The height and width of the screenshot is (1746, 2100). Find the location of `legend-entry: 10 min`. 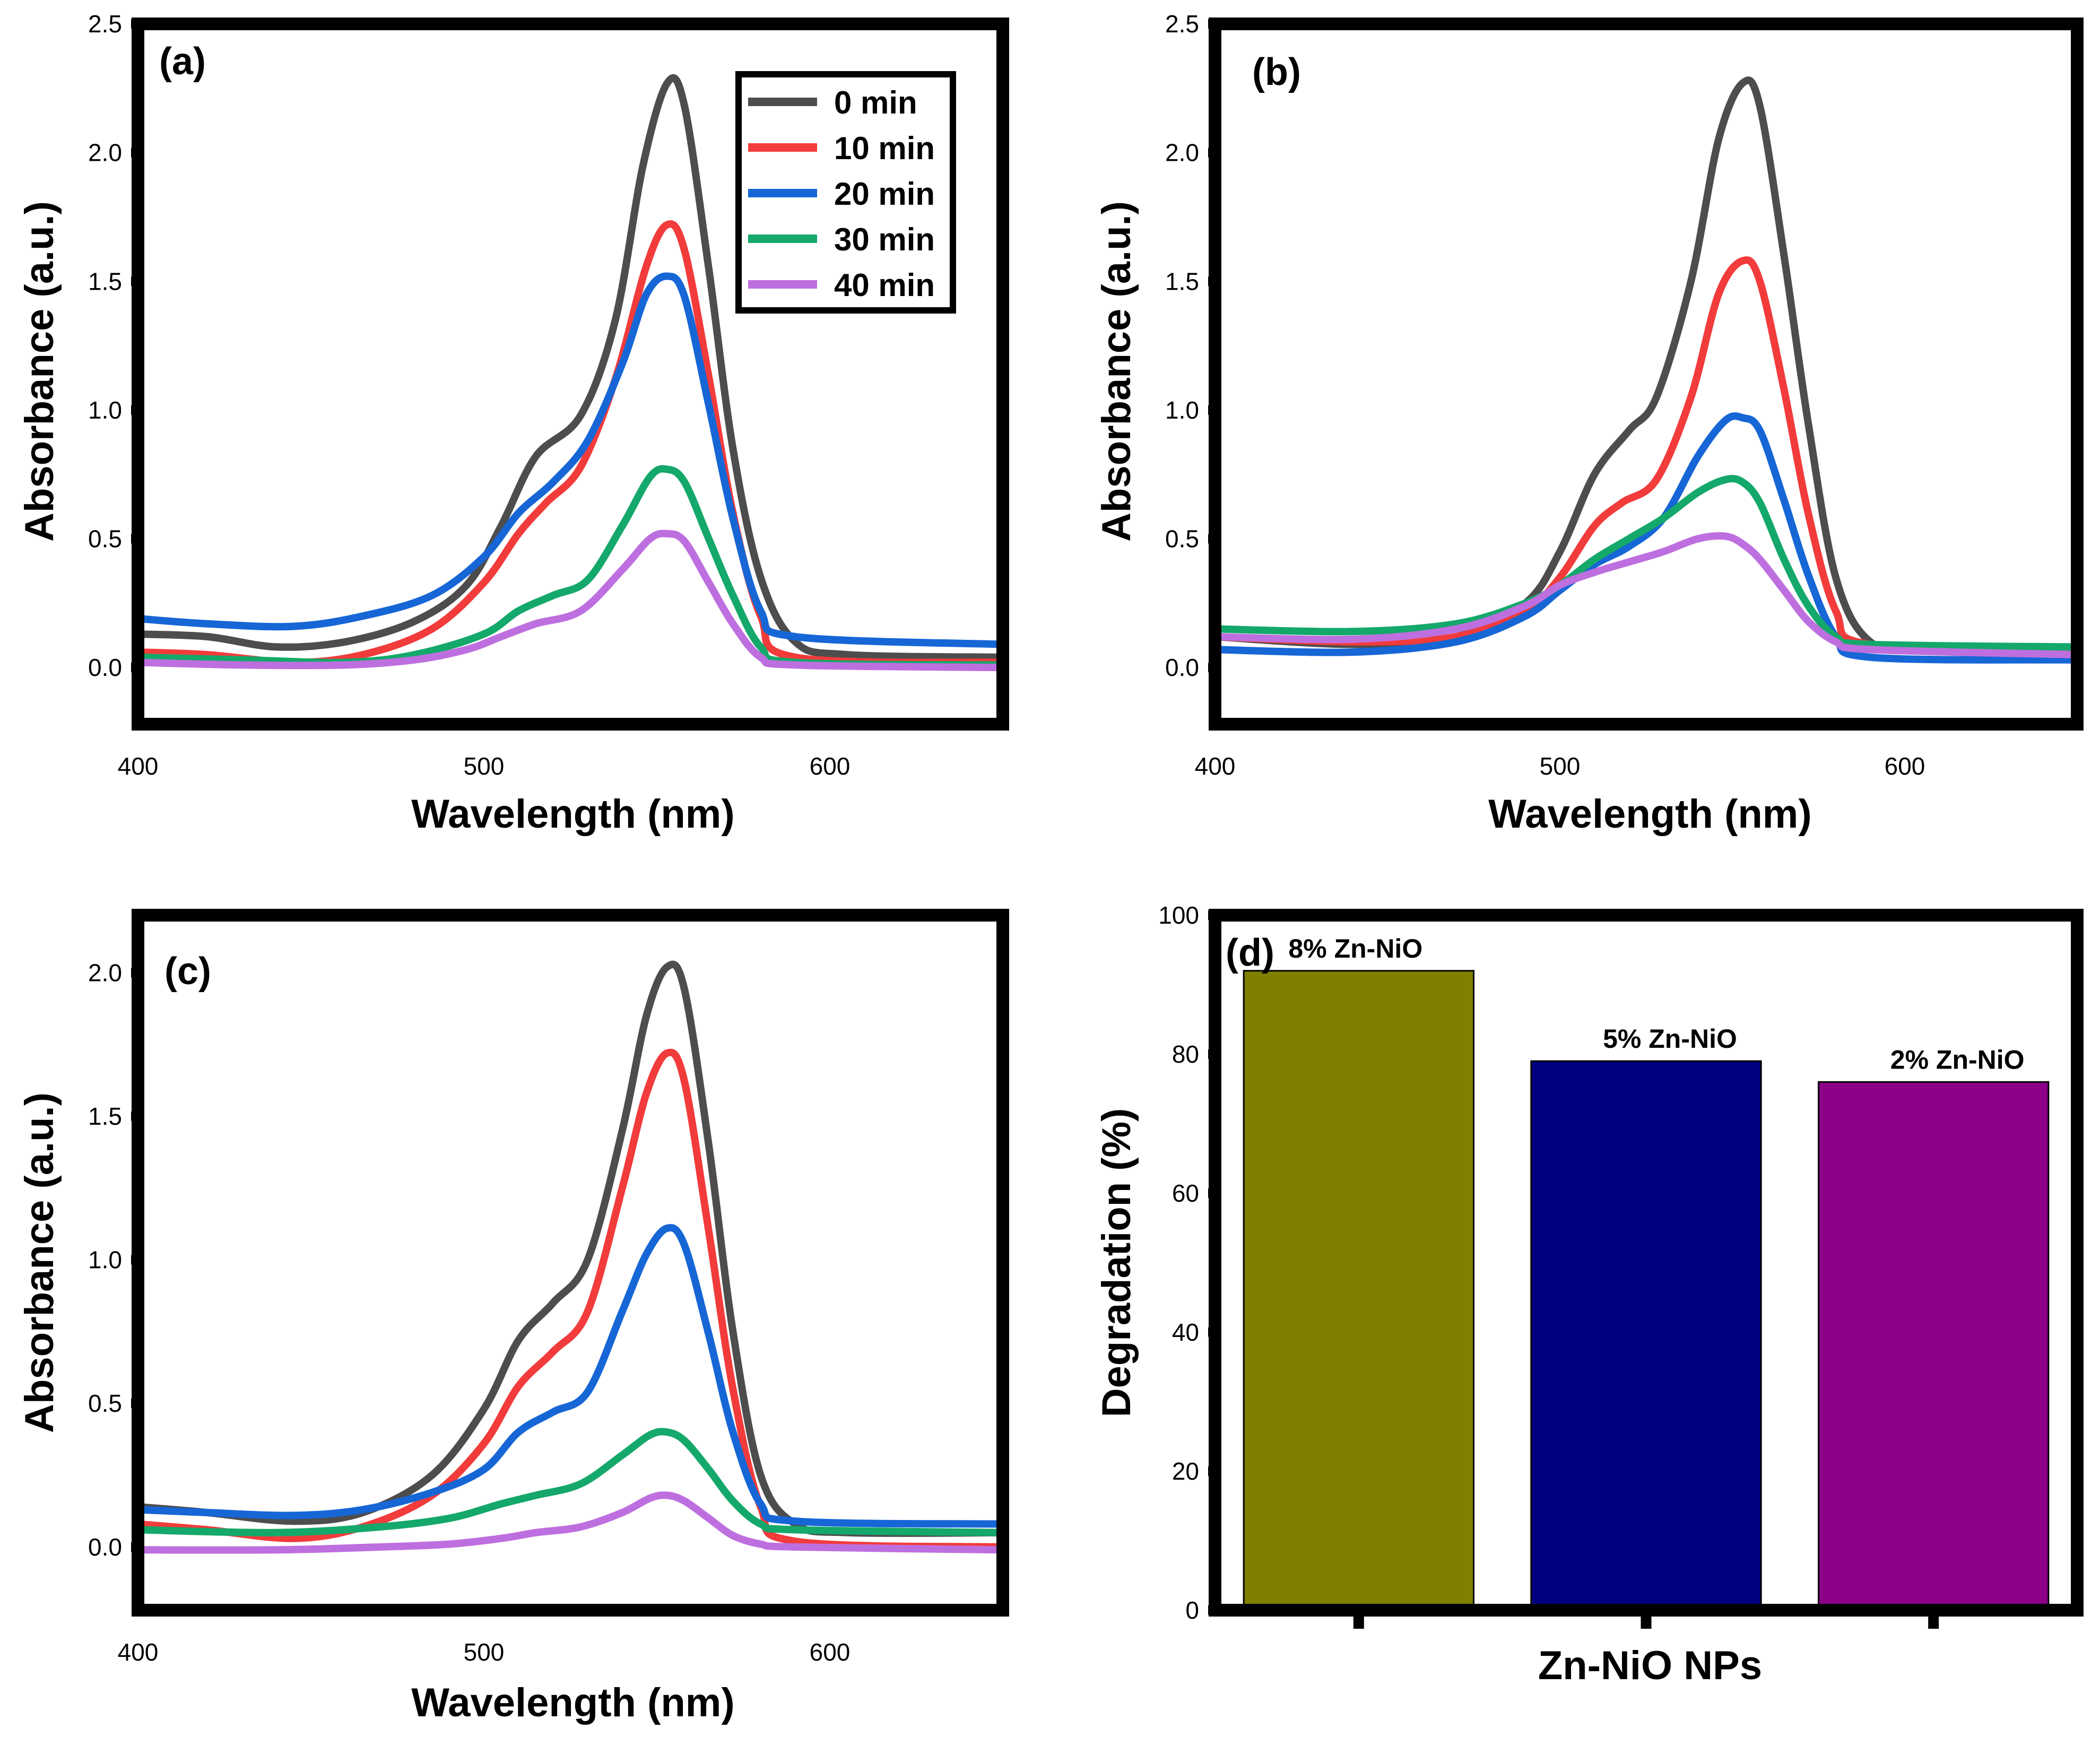

legend-entry: 10 min is located at coordinates (884, 148).